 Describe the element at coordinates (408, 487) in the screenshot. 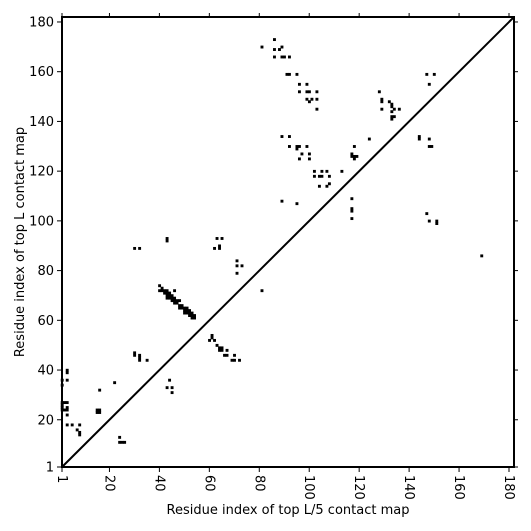

I see `x-tick-label: 140` at that location.